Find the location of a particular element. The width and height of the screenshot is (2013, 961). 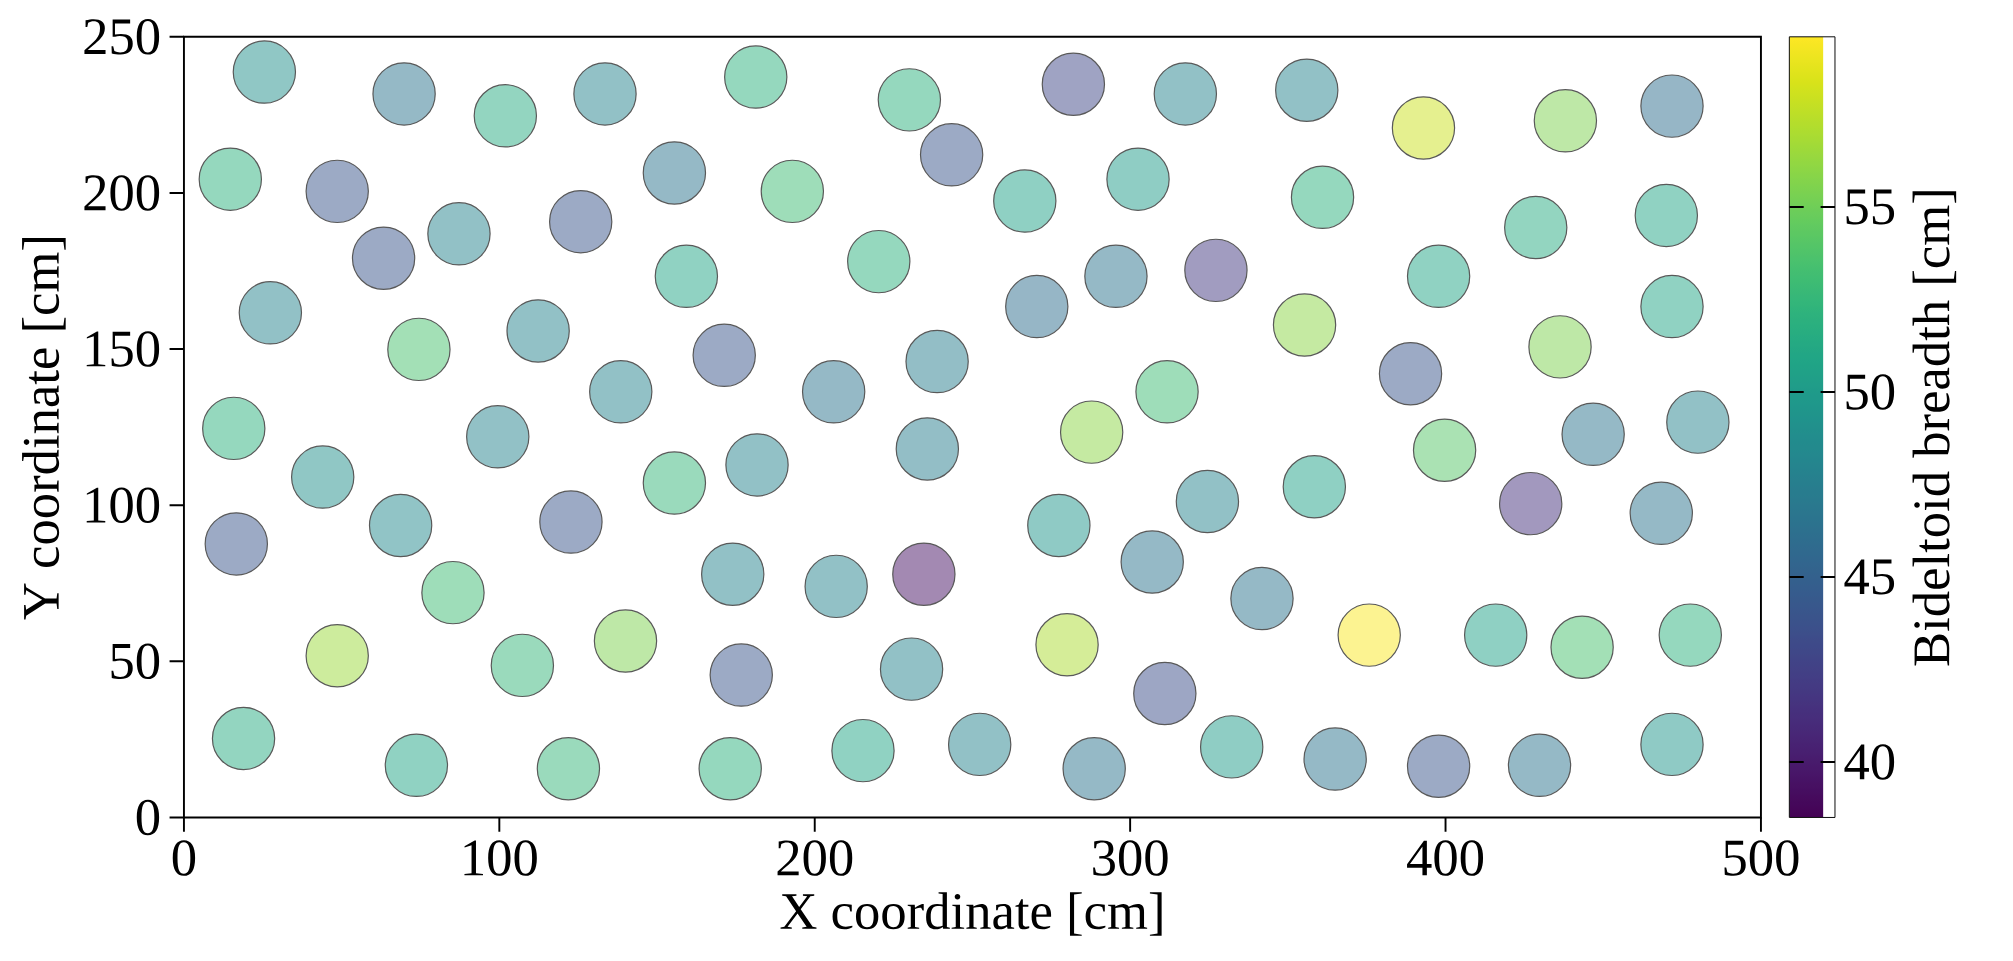

color-bar-label: 50 is located at coordinates (1870, 392).